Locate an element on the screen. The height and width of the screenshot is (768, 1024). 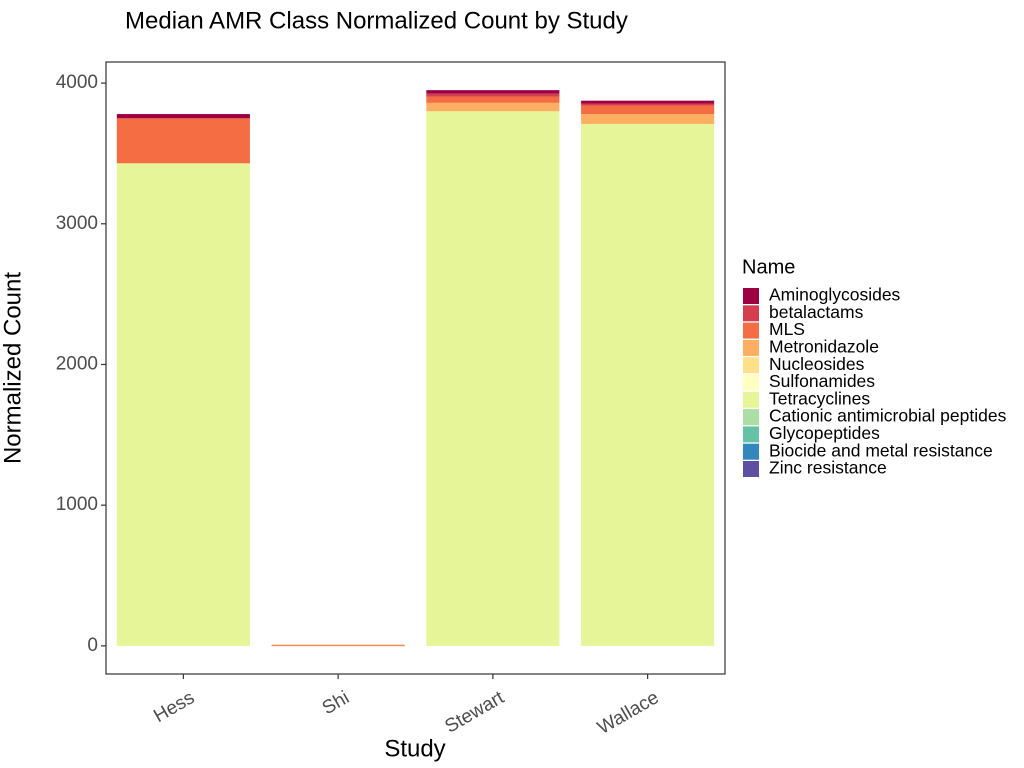
y-tick-label: 2000 is located at coordinates (77, 363).